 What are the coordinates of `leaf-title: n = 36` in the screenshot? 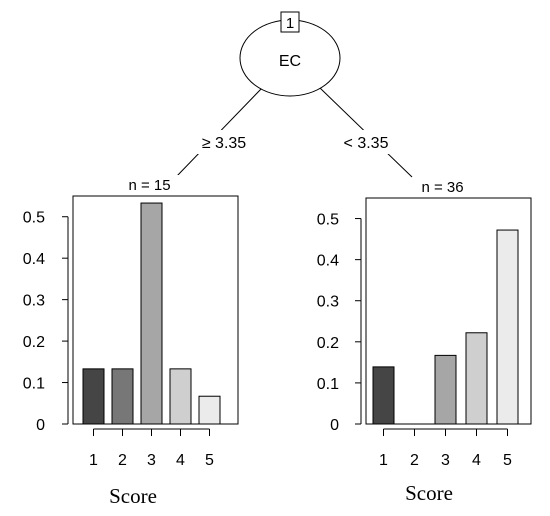 It's located at (442, 187).